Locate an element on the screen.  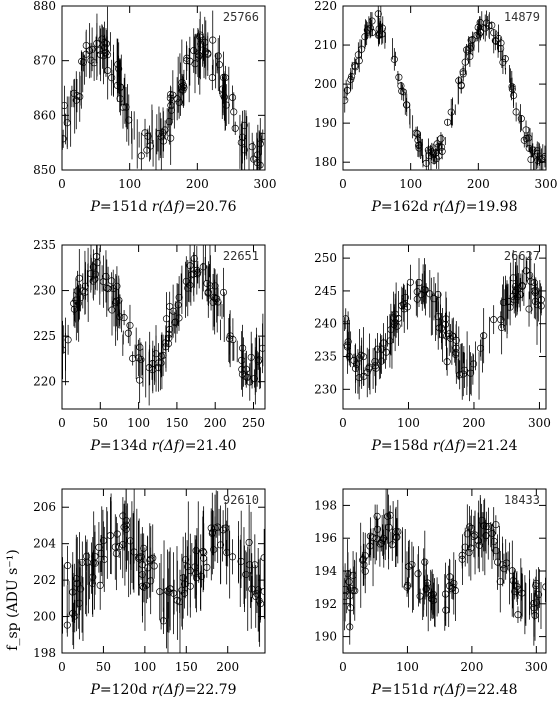
star-id-label: 26627 is located at coordinates (522, 256).